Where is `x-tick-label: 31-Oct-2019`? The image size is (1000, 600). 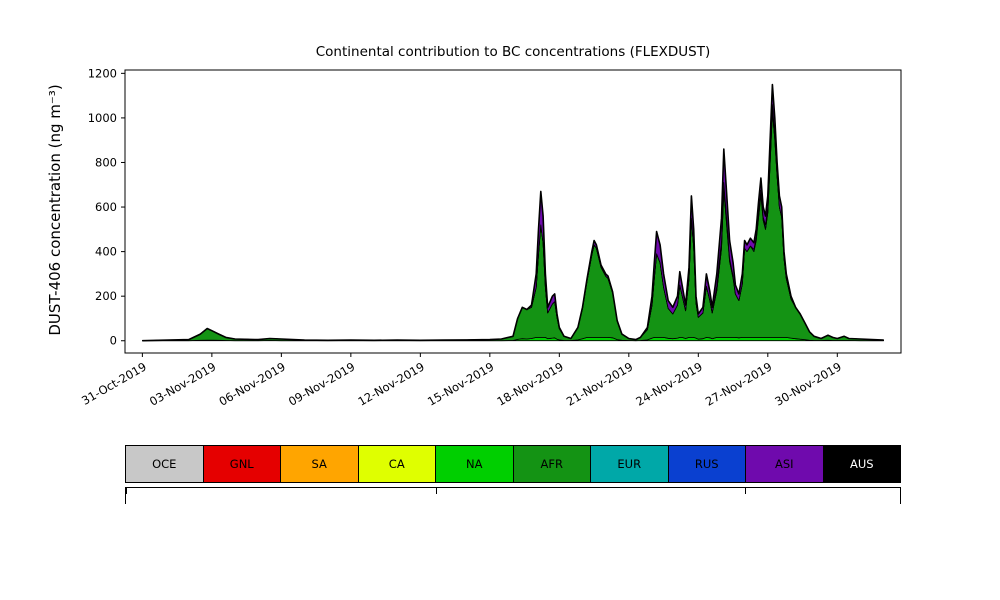
x-tick-label: 31-Oct-2019 is located at coordinates (114, 383).